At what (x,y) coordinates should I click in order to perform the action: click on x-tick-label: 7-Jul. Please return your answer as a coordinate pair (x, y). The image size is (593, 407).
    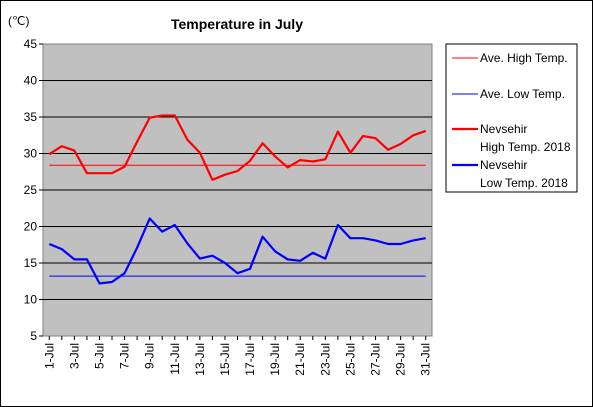
    Looking at the image, I should click on (125, 356).